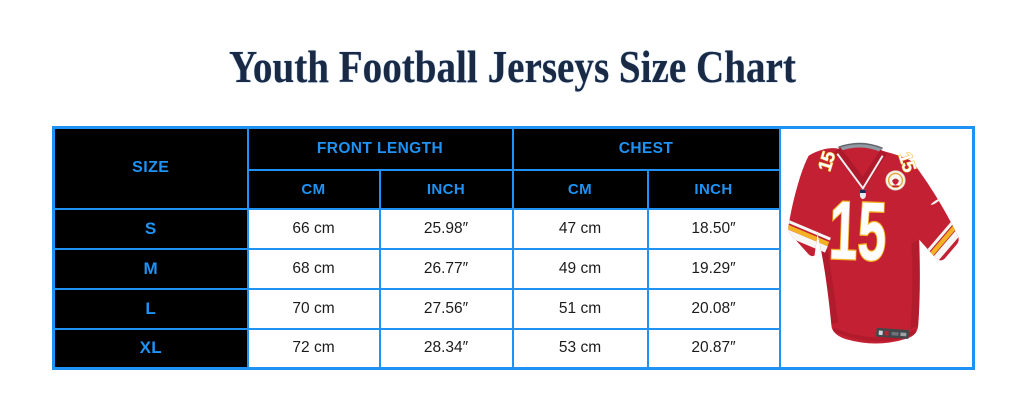 This screenshot has height=418, width=1024. I want to click on front-length-inch-cell: 26.77″, so click(446, 268).